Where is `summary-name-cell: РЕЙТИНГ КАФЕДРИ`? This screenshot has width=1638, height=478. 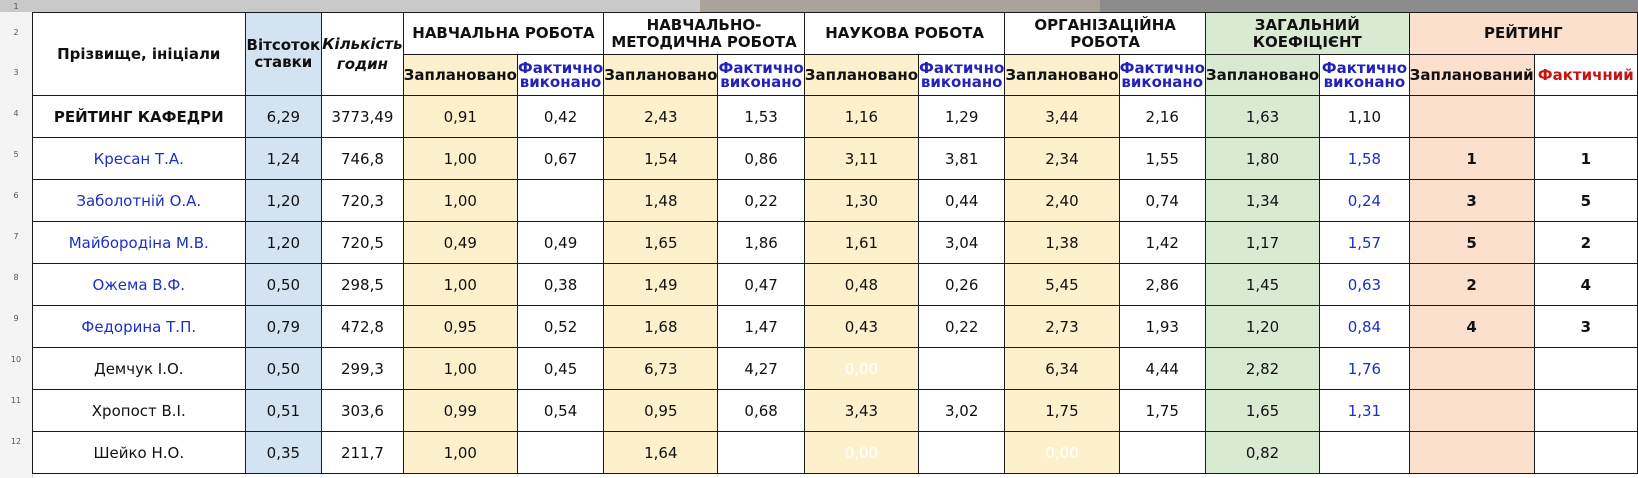 summary-name-cell: РЕЙТИНГ КАФЕДРИ is located at coordinates (139, 116).